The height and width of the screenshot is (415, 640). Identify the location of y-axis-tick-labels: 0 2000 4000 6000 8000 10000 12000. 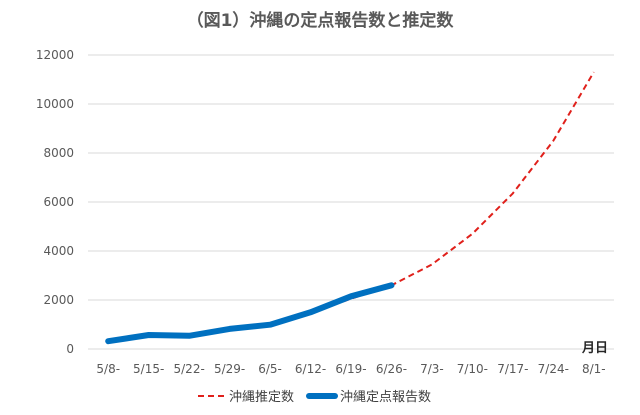
(55, 202).